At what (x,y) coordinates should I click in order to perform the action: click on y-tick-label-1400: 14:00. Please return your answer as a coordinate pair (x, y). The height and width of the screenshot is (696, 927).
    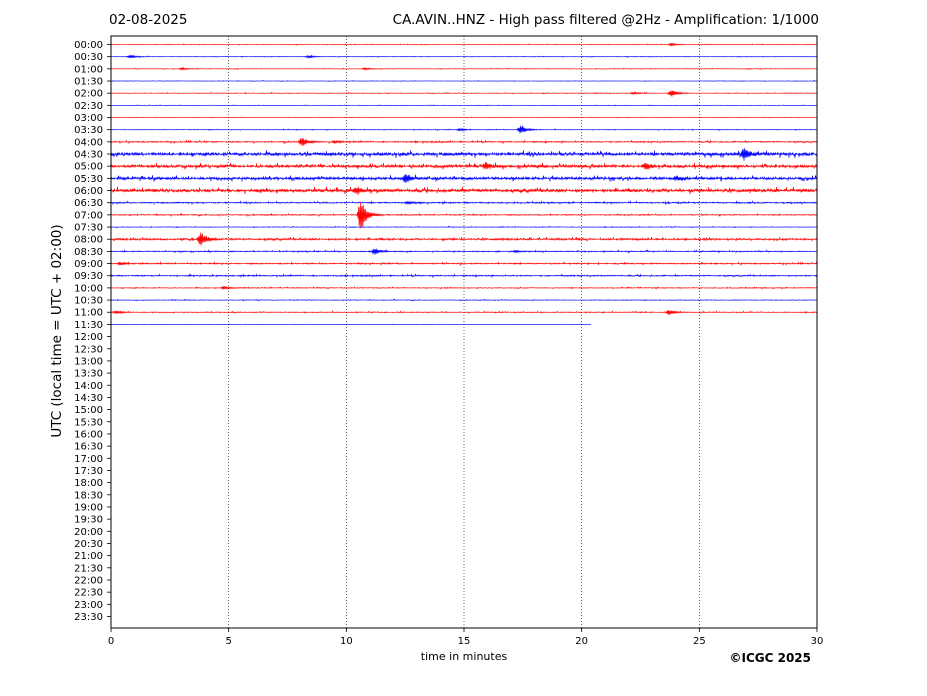
    Looking at the image, I should click on (88, 386).